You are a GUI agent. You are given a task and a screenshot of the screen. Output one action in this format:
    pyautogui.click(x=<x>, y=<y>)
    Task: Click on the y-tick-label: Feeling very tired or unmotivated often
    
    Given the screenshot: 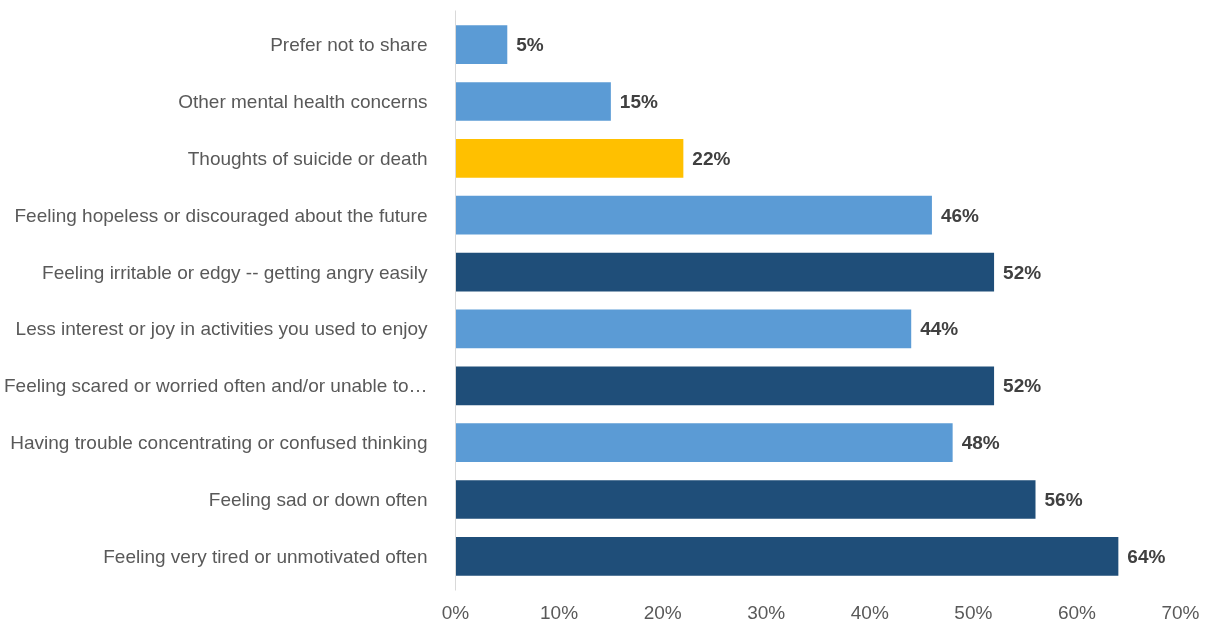 What is the action you would take?
    pyautogui.click(x=265, y=556)
    